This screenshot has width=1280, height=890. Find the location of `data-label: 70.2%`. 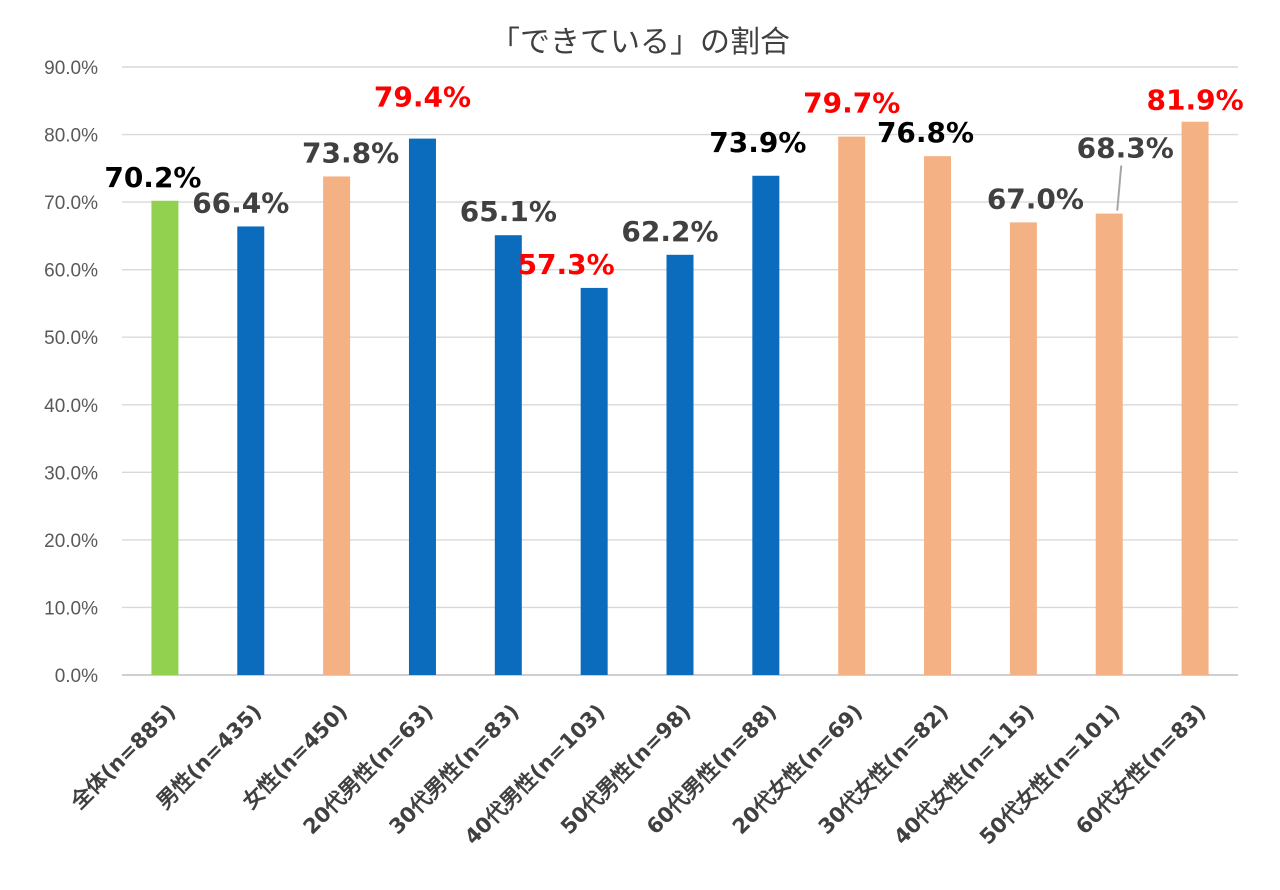

data-label: 70.2% is located at coordinates (152, 177).